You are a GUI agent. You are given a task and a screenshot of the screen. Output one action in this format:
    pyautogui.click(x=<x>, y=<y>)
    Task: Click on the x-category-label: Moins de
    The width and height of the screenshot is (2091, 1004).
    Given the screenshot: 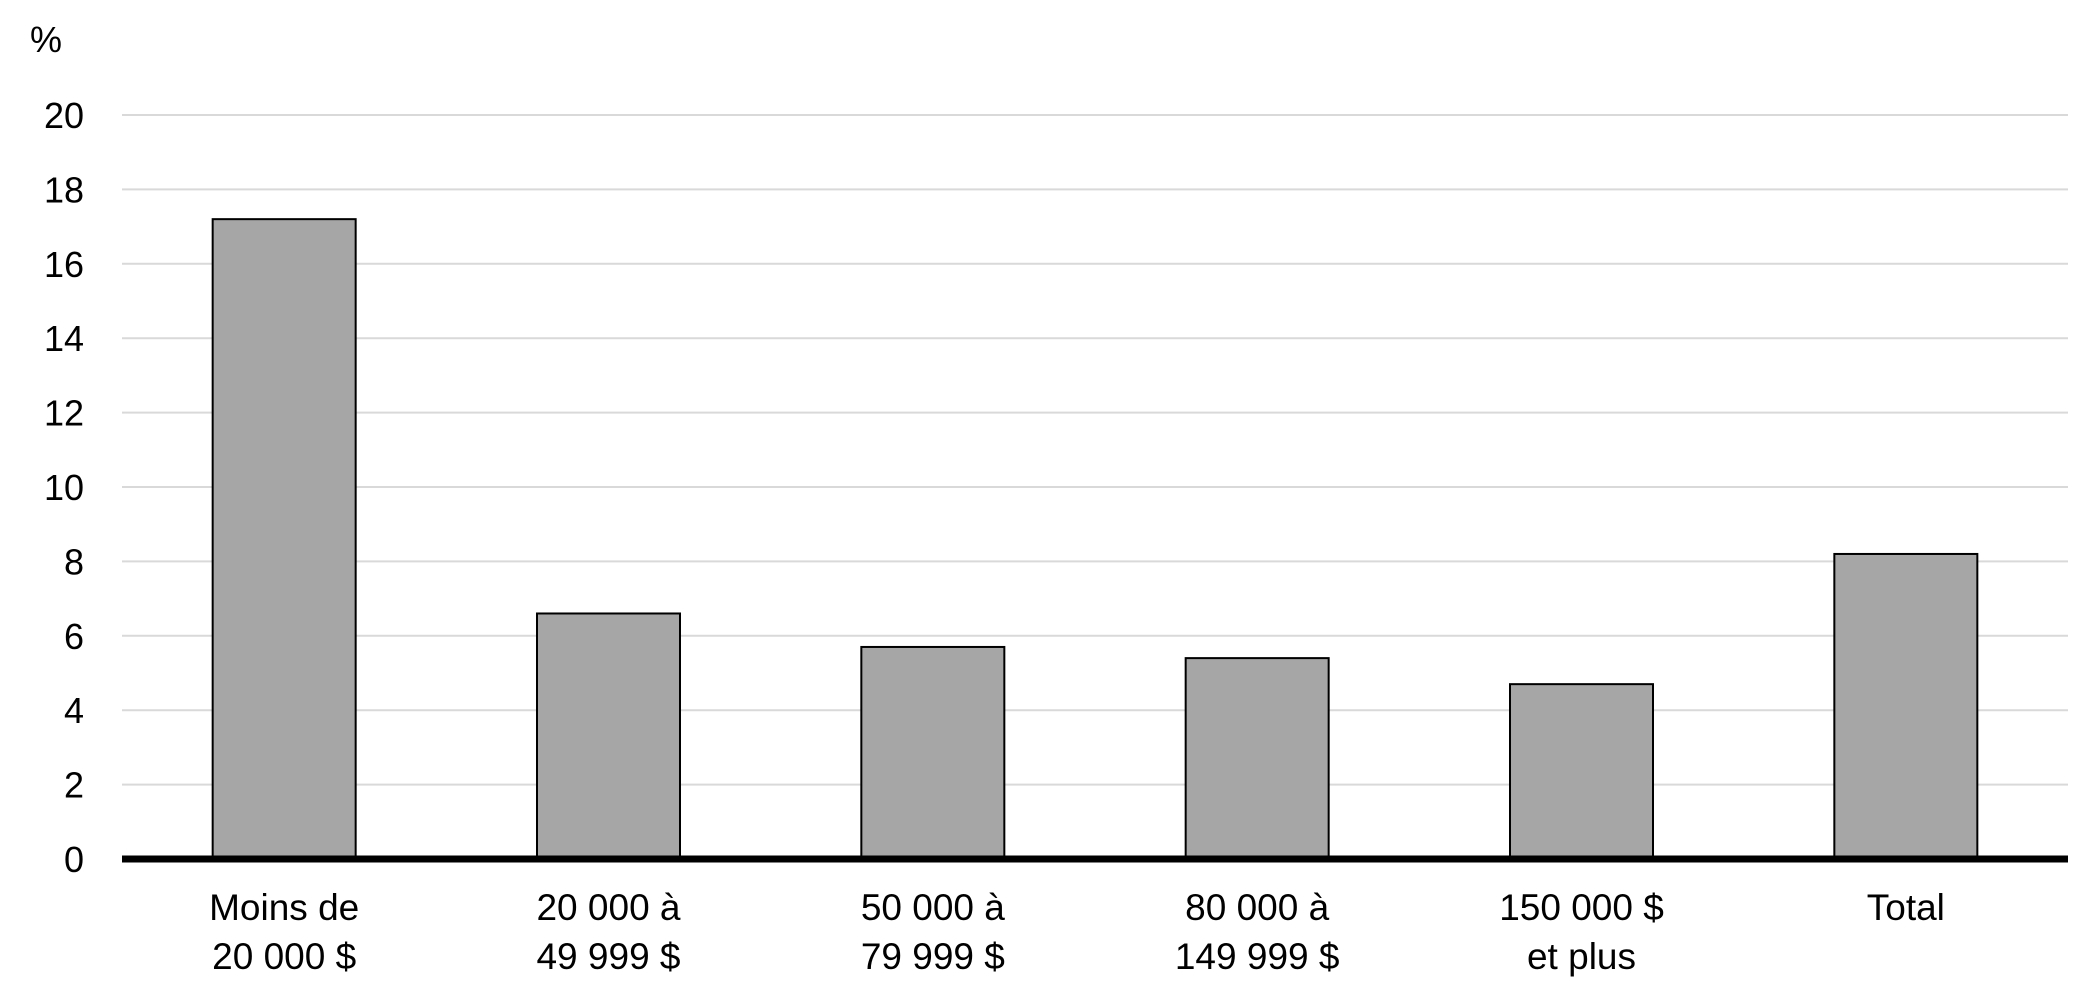 What is the action you would take?
    pyautogui.click(x=284, y=907)
    